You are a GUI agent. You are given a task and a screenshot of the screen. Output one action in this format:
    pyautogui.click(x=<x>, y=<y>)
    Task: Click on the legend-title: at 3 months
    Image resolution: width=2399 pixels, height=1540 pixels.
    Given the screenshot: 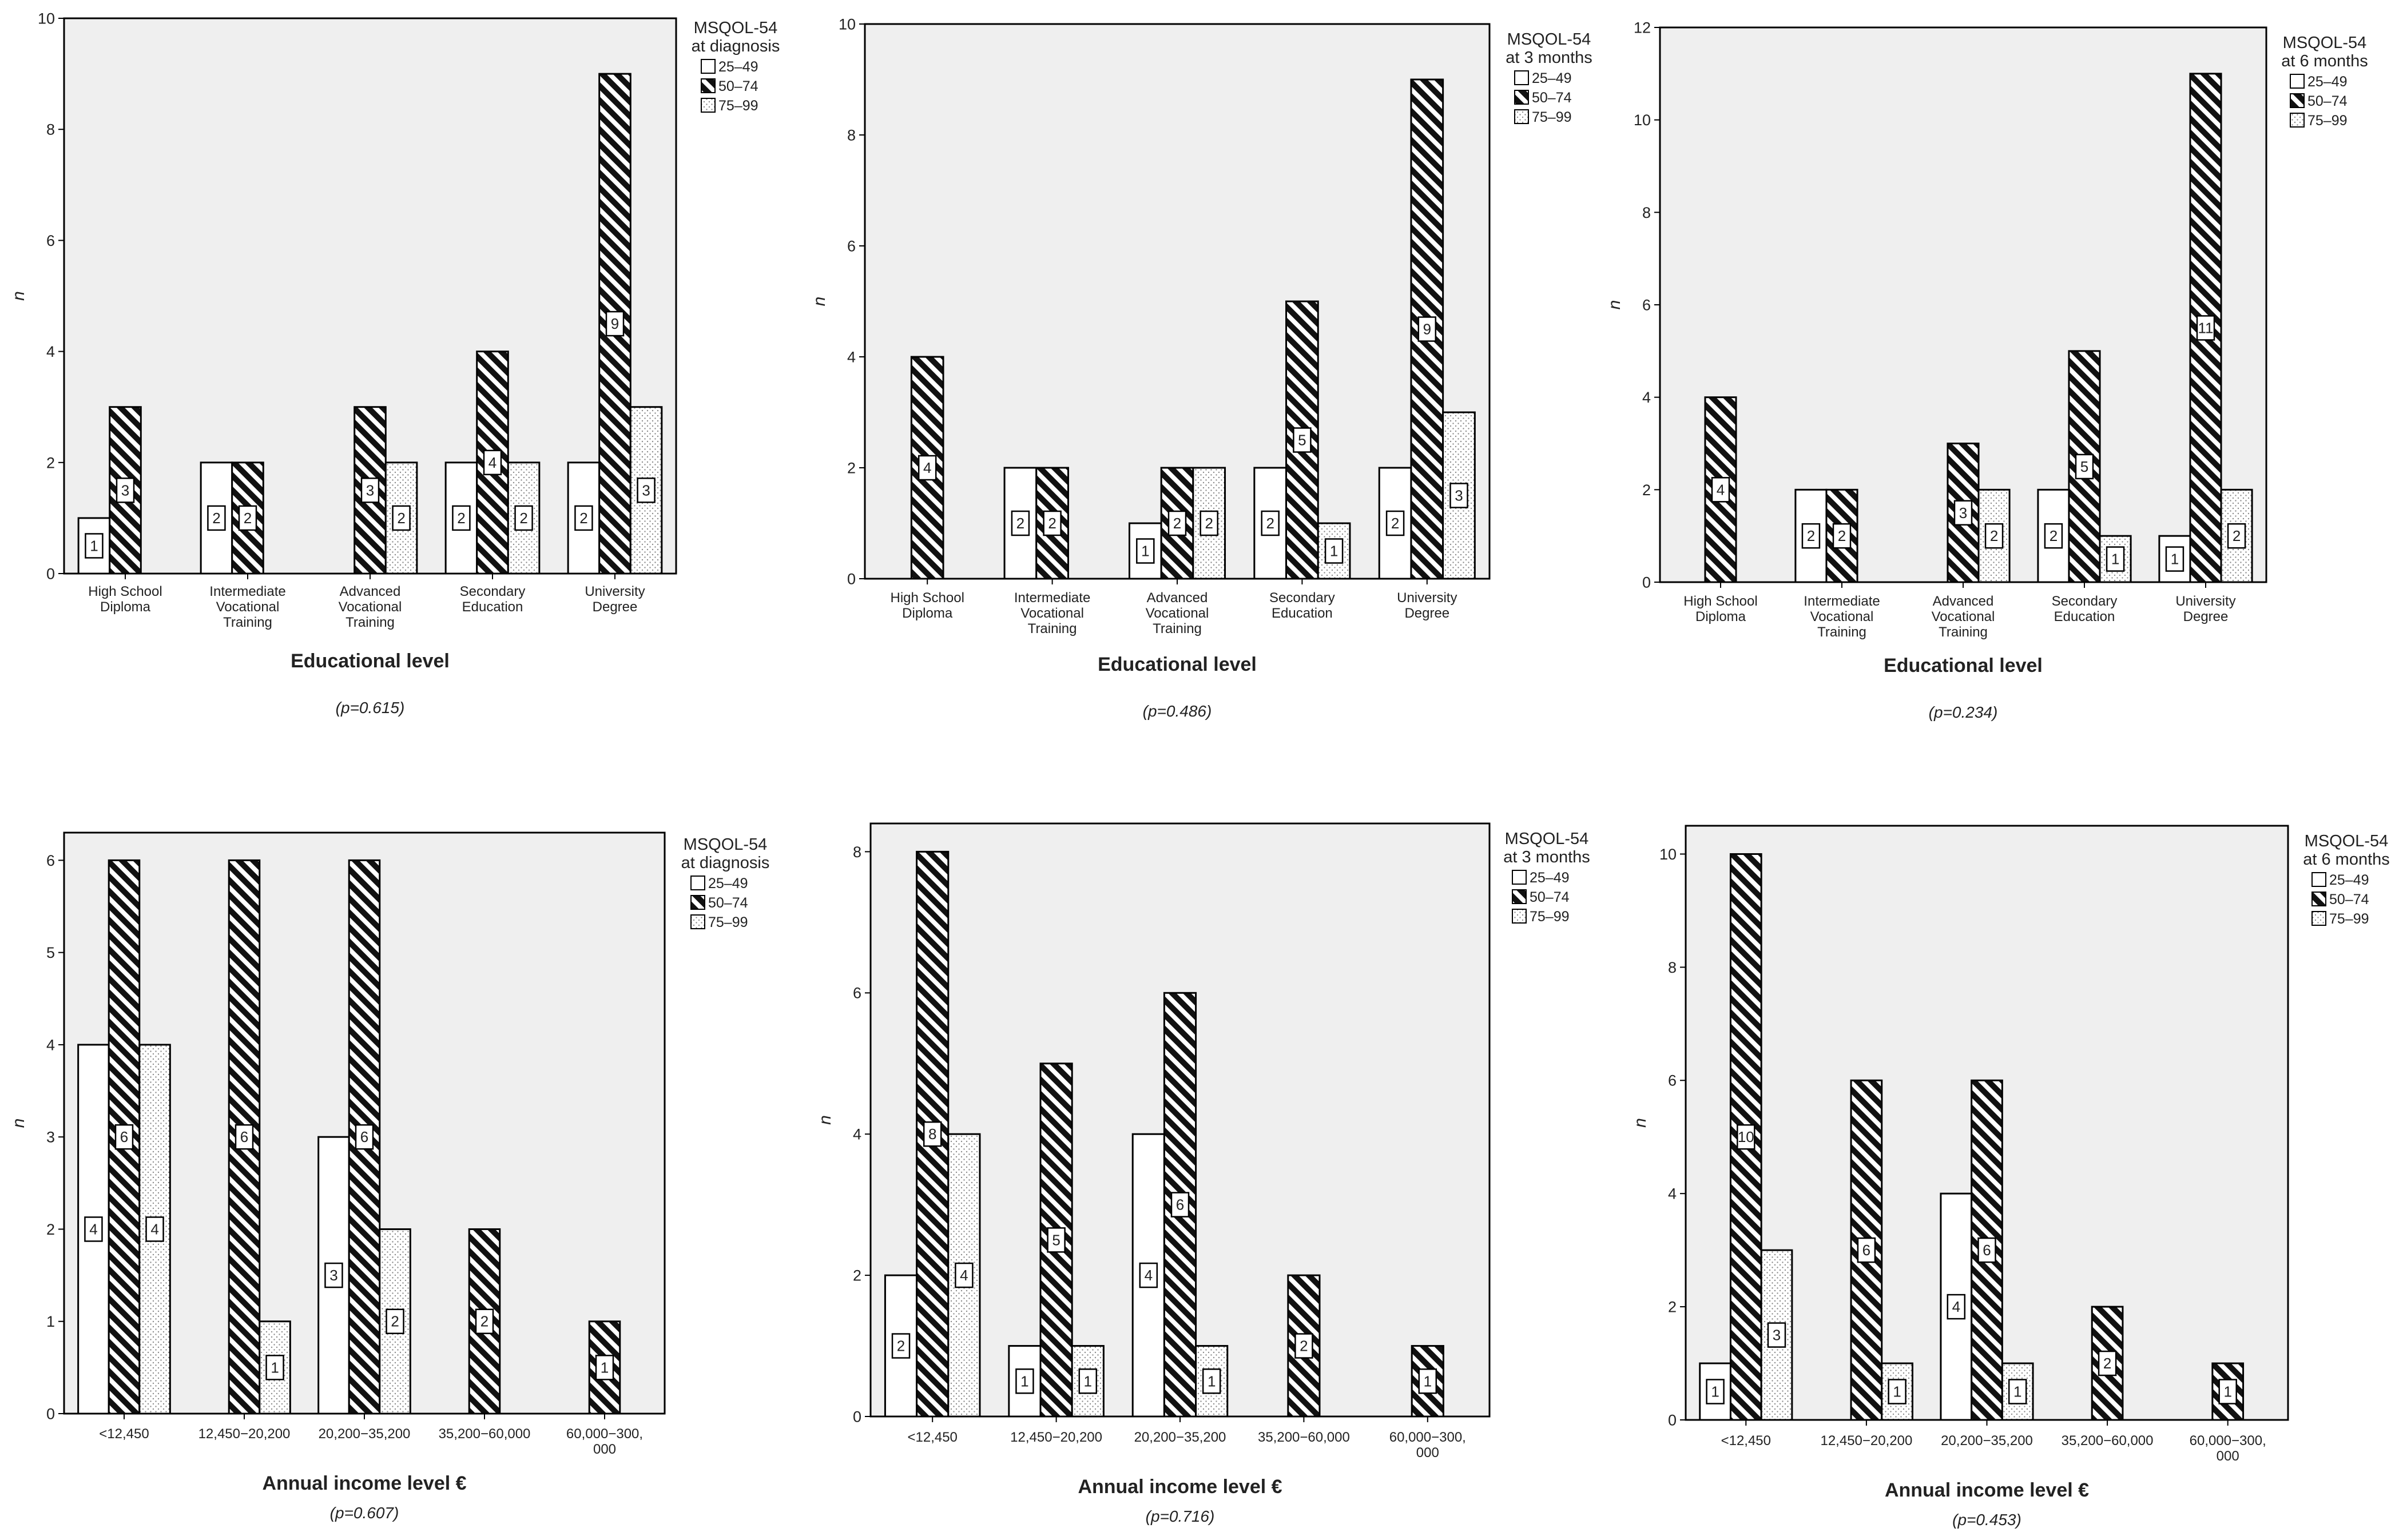 What is the action you would take?
    pyautogui.click(x=1546, y=857)
    